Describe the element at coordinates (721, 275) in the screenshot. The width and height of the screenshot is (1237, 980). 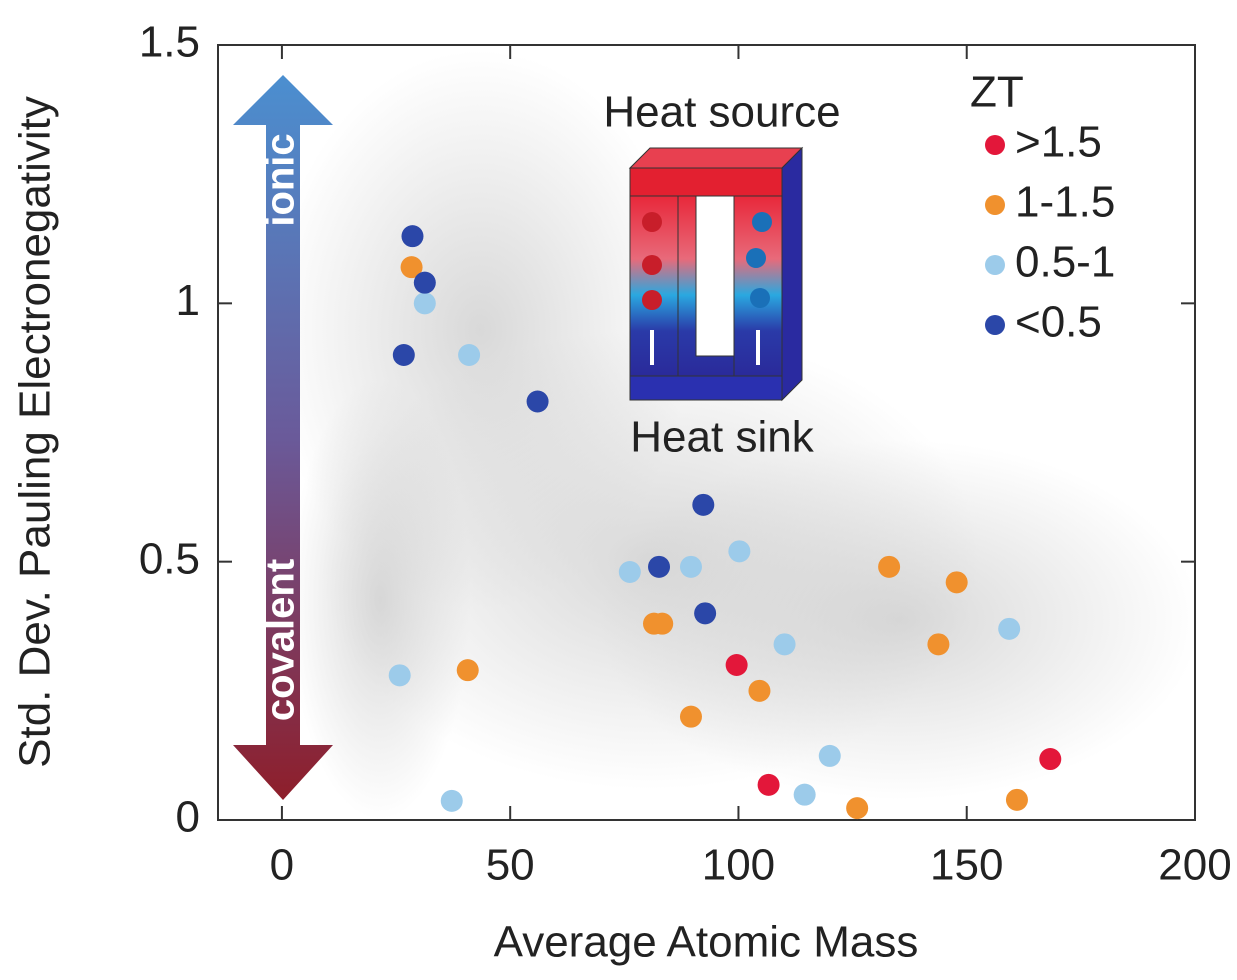
I see `thermoelectric-inset: Heat source Heat sink` at that location.